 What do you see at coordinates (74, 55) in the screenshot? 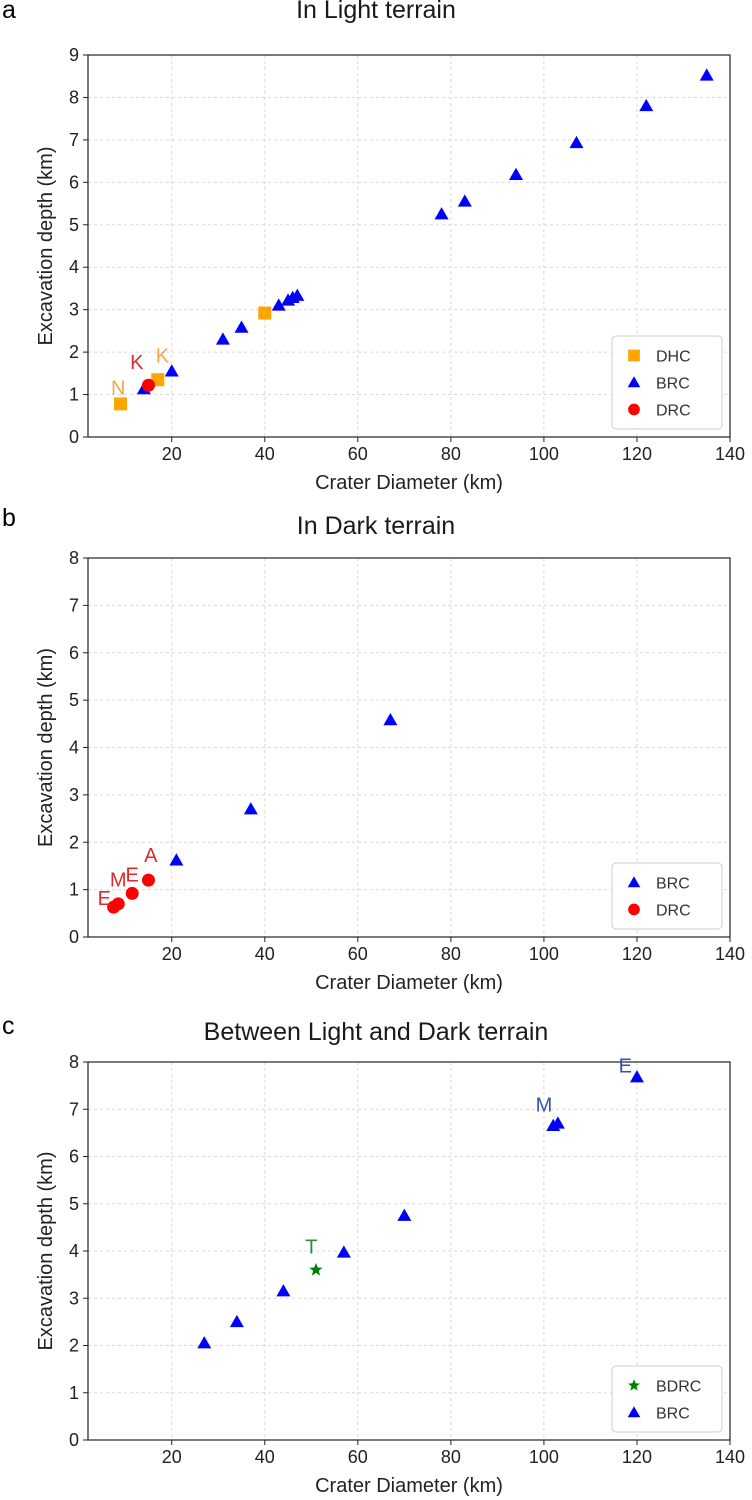
I see `y-tick-label: 9` at bounding box center [74, 55].